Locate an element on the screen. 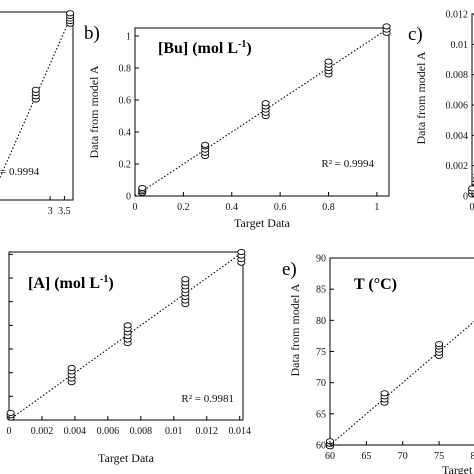 The height and width of the screenshot is (474, 474). x-tick-label: 0.008 is located at coordinates (141, 431).